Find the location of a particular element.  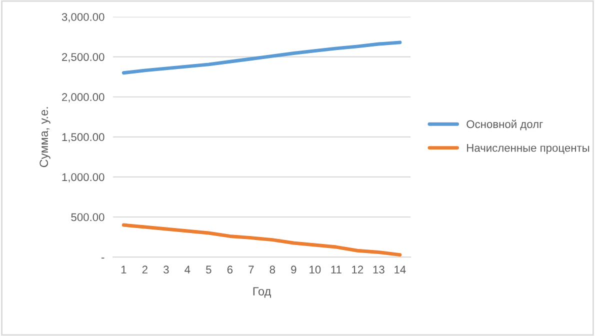

y-tick-label: 500.00 is located at coordinates (87, 217).